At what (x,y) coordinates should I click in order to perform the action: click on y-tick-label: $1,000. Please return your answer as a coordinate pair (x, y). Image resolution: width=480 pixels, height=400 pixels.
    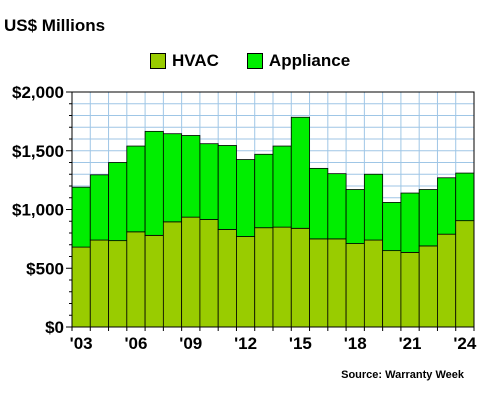
    Looking at the image, I should click on (38, 210).